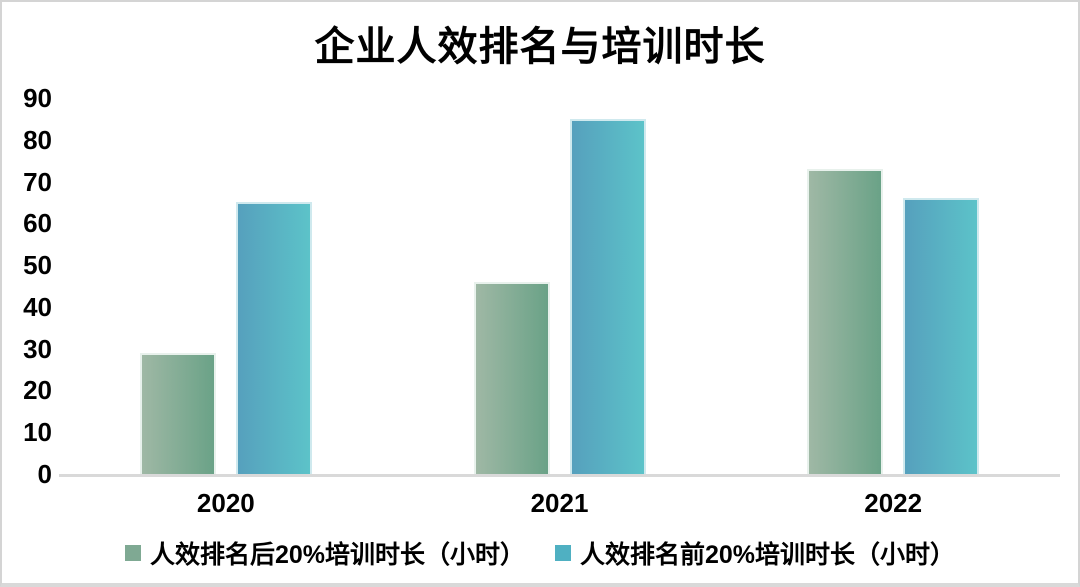  I want to click on y-tick-label: 80, so click(37, 139).